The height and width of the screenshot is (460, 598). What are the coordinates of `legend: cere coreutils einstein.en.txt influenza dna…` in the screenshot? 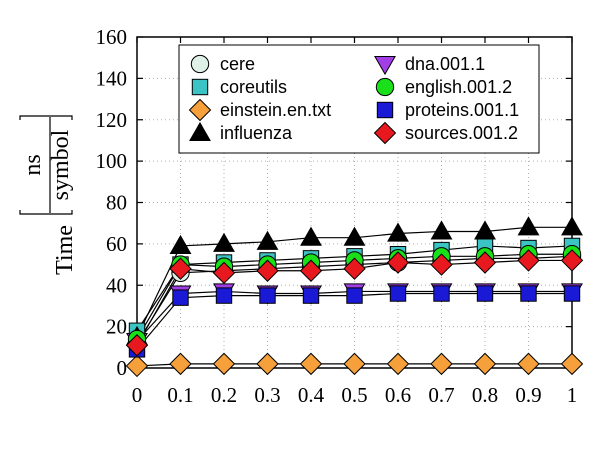 It's located at (359, 99).